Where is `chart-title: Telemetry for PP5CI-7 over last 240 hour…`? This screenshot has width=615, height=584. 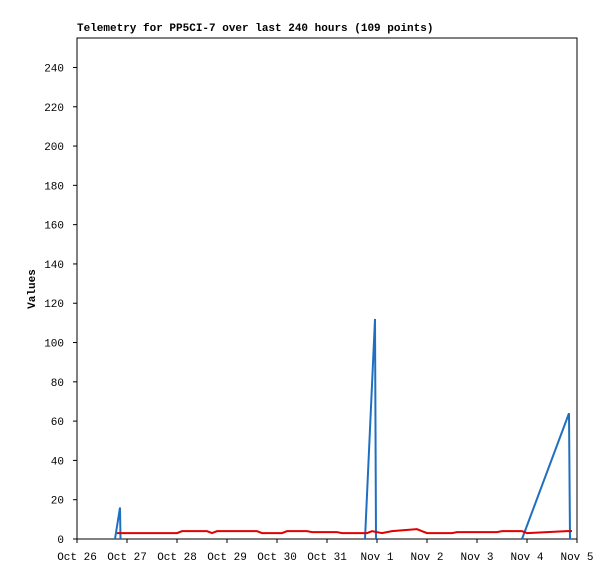
chart-title: Telemetry for PP5CI-7 over last 240 hour… is located at coordinates (255, 29).